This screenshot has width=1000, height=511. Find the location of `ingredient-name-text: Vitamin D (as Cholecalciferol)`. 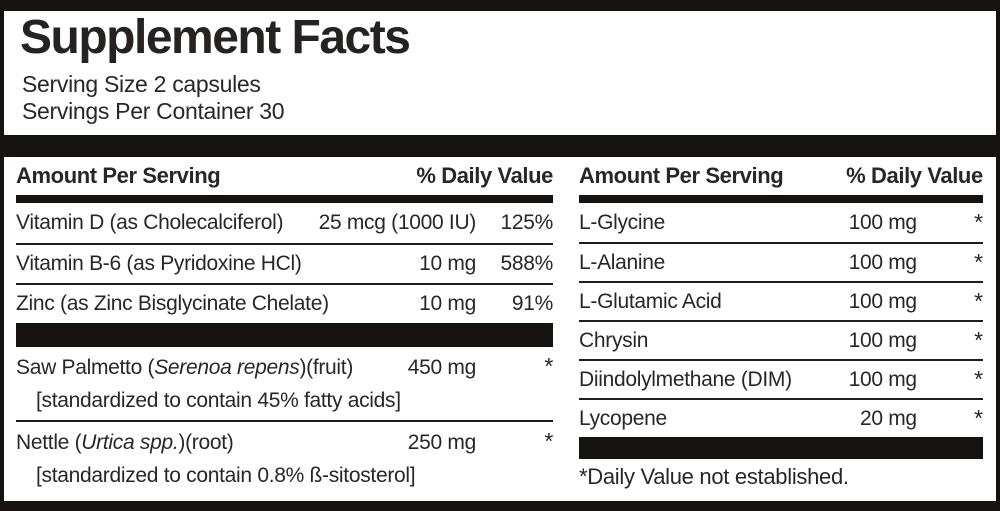

ingredient-name-text: Vitamin D (as Cholecalciferol) is located at coordinates (150, 223).